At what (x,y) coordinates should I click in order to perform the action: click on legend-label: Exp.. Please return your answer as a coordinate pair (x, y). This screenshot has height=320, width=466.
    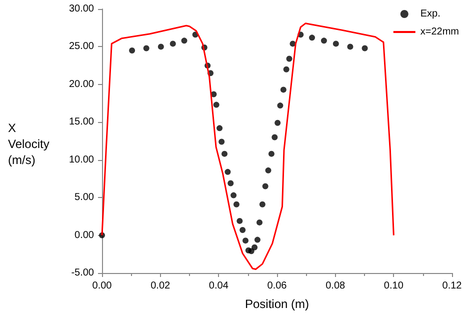
    Looking at the image, I should click on (430, 14).